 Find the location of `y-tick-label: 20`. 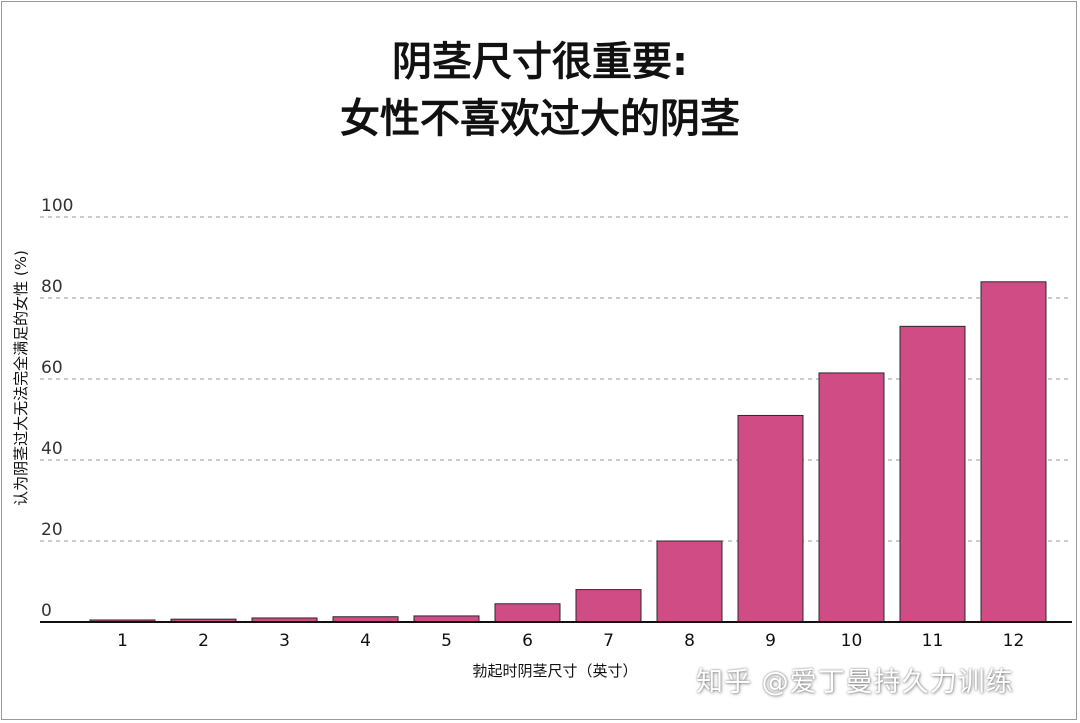

y-tick-label: 20 is located at coordinates (52, 530).